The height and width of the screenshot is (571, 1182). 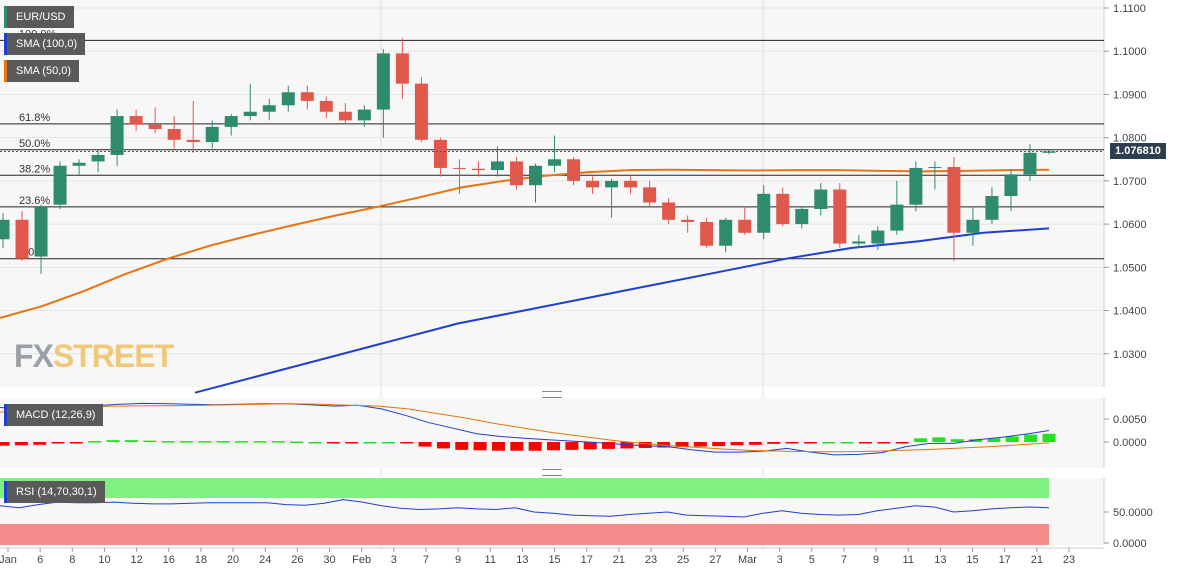 I want to click on rsi-resize-handle, so click(x=552, y=472).